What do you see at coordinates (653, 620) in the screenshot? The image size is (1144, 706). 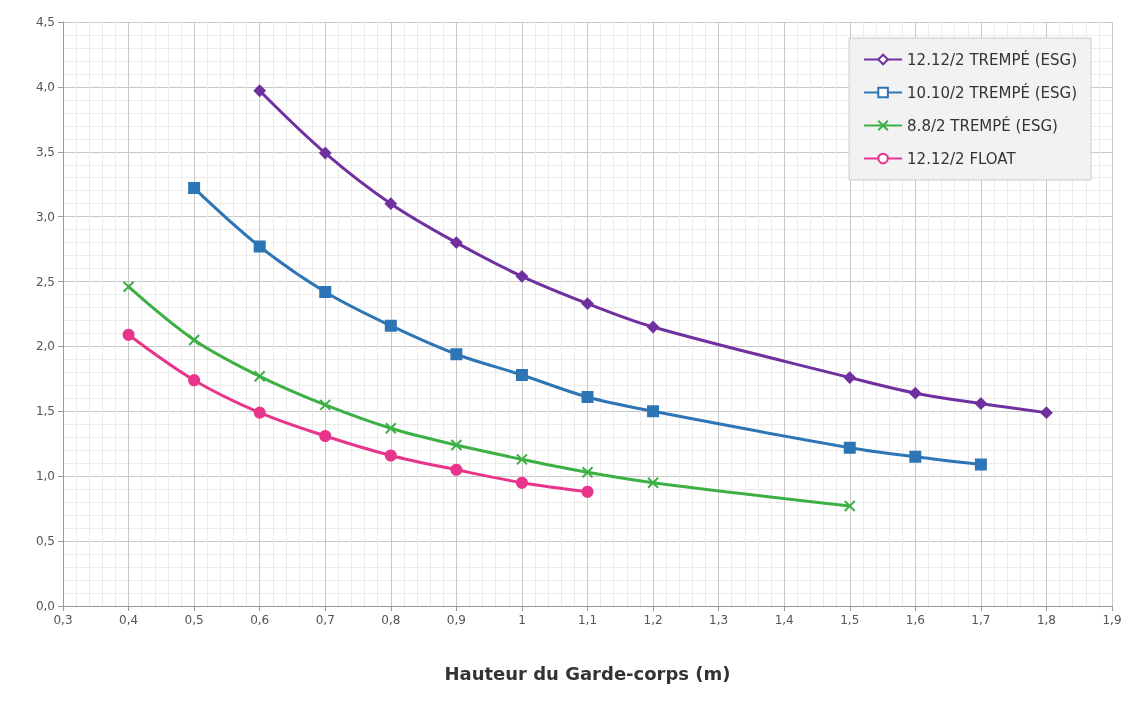 I see `x-tick-label: 1,2` at bounding box center [653, 620].